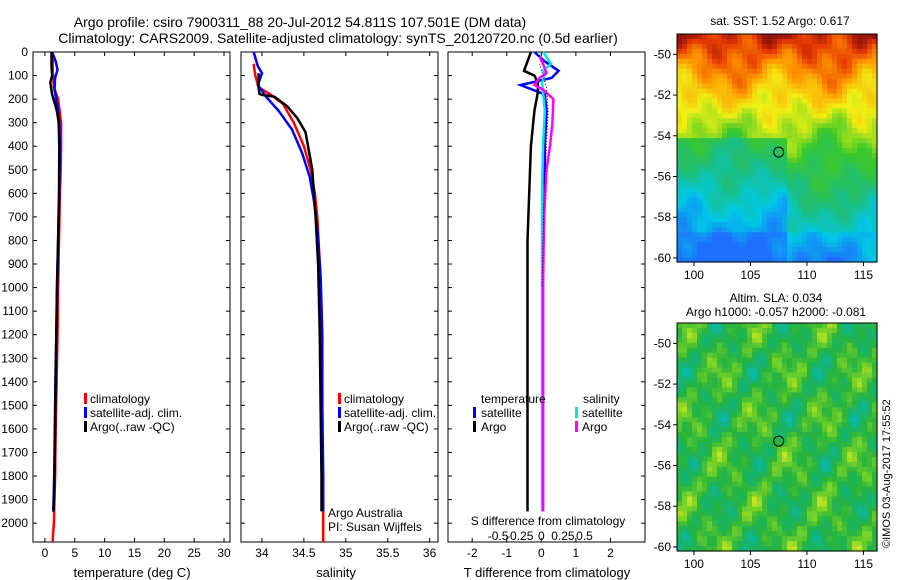 The height and width of the screenshot is (580, 900). I want to click on map-x-tick-label: 115, so click(863, 275).